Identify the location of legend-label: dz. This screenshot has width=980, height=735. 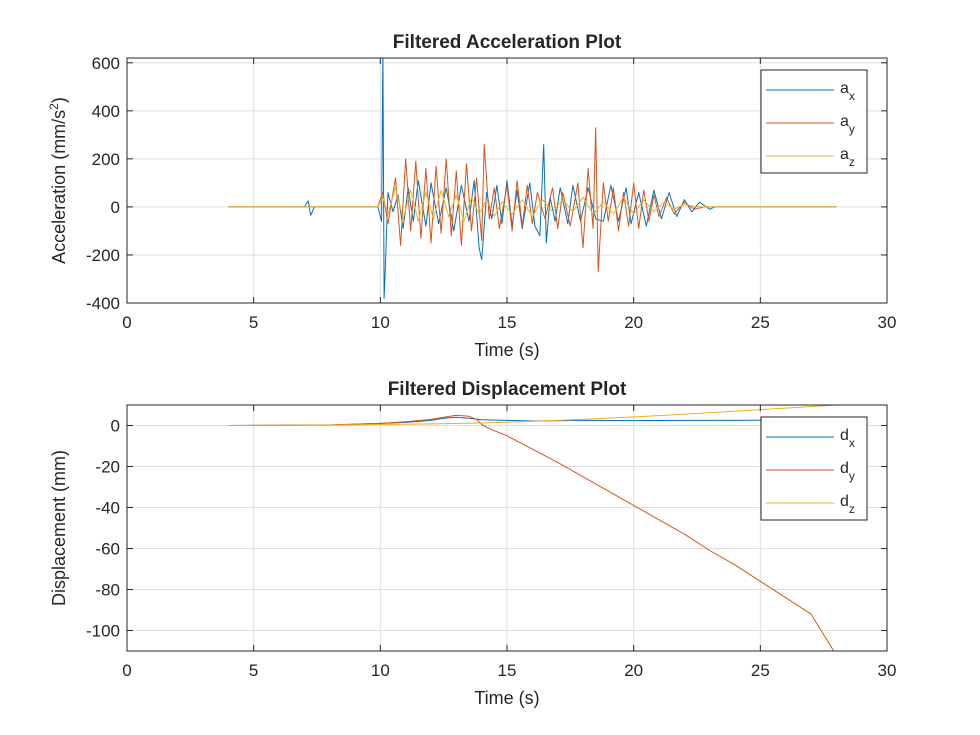
(847, 504).